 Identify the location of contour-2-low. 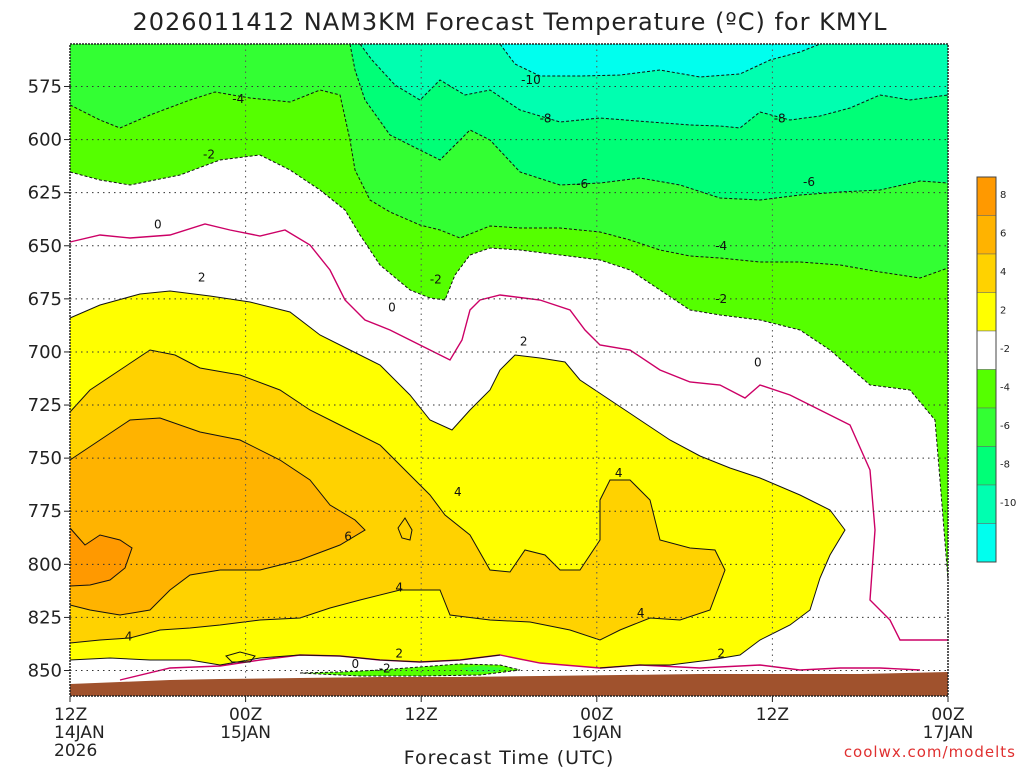
(285, 660).